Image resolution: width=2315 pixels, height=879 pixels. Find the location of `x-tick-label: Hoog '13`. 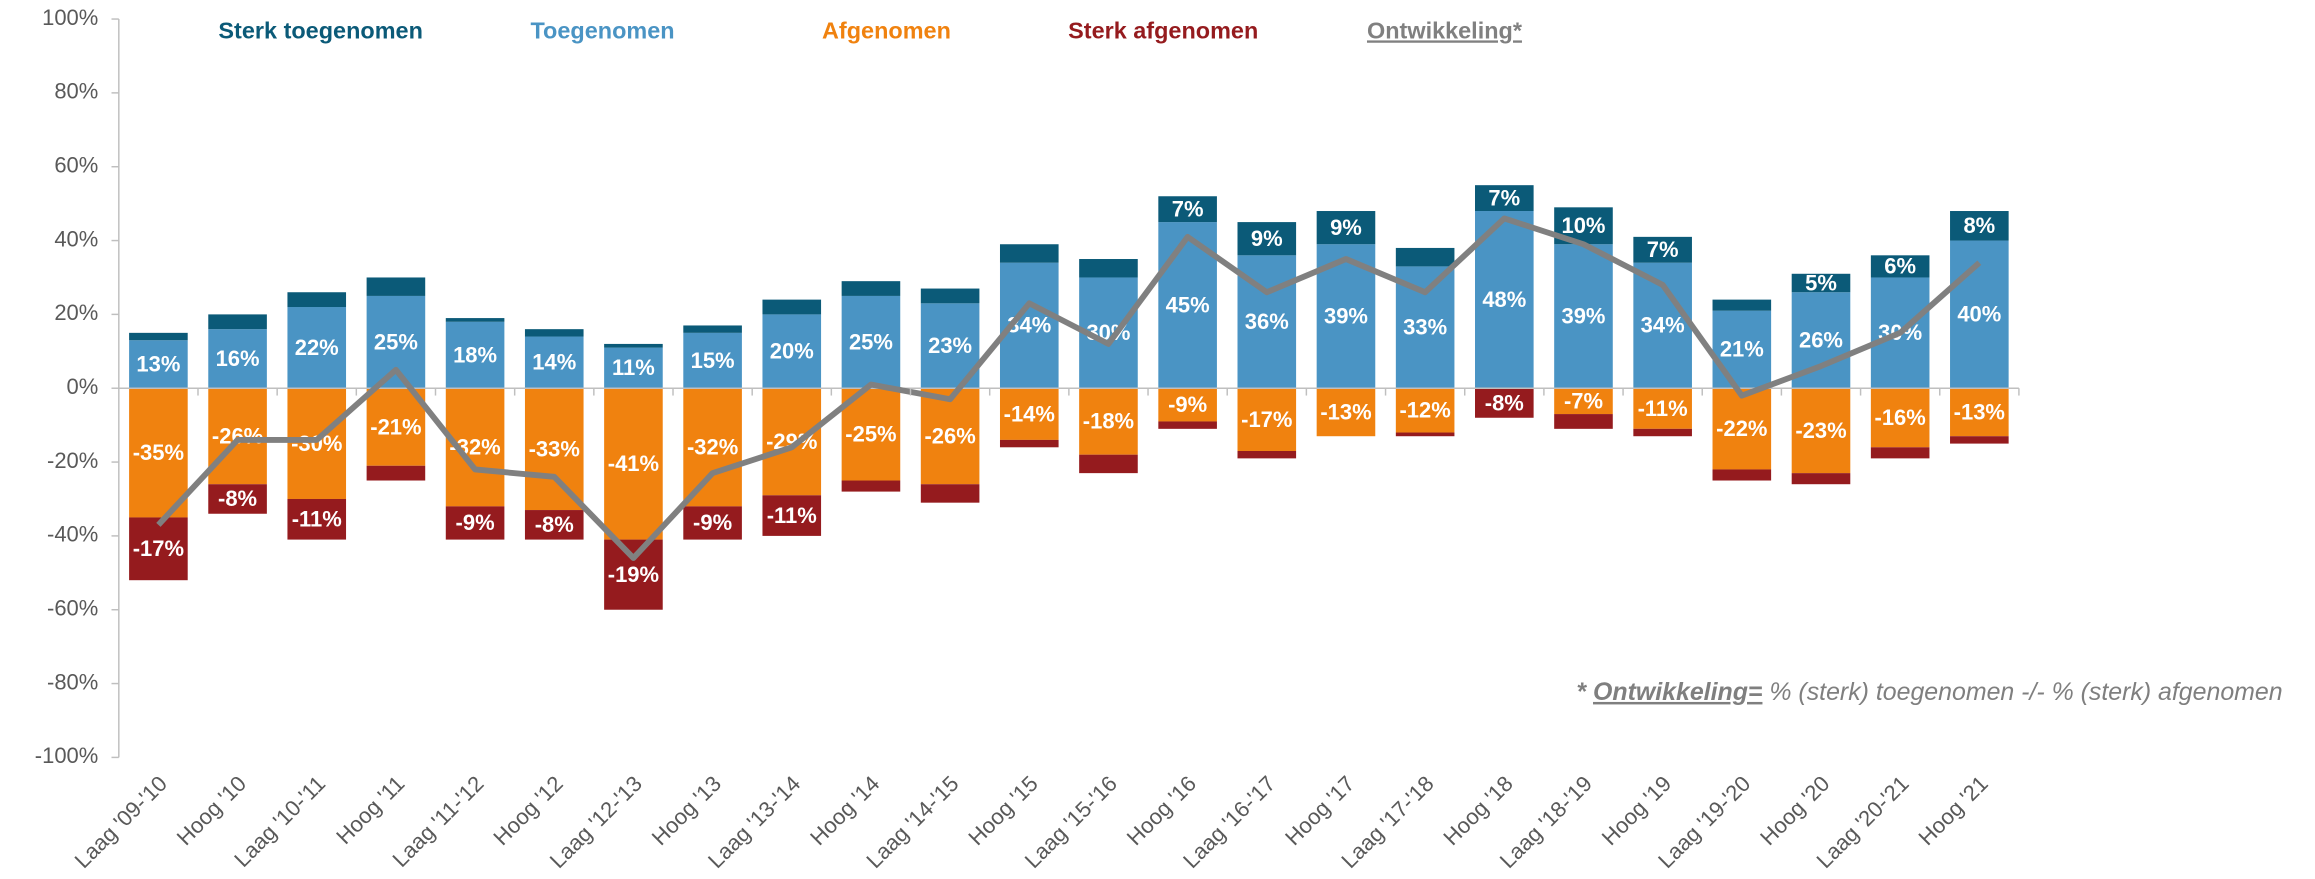

x-tick-label: Hoog '13 is located at coordinates (686, 810).